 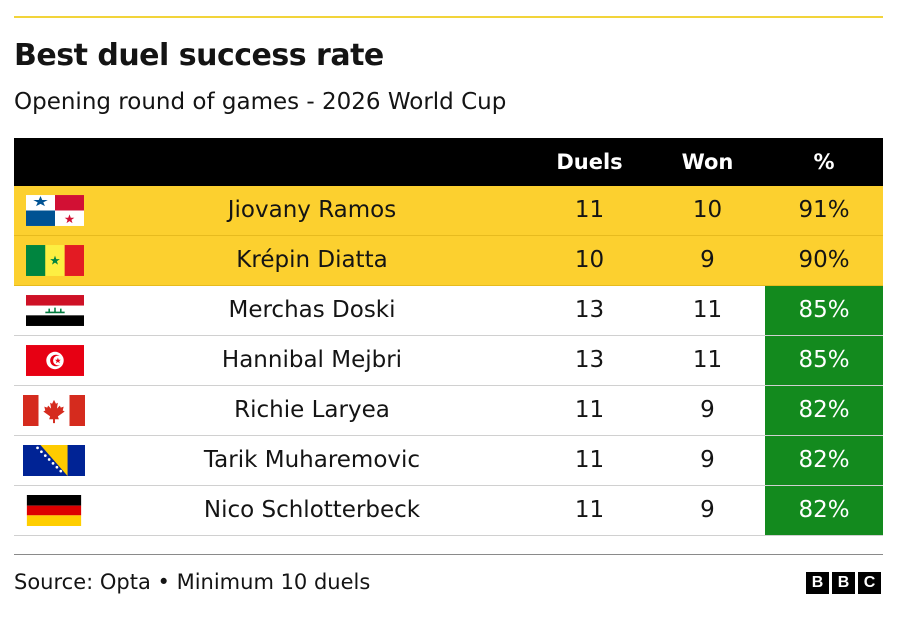 I want to click on header-duels: Duels, so click(x=589, y=162).